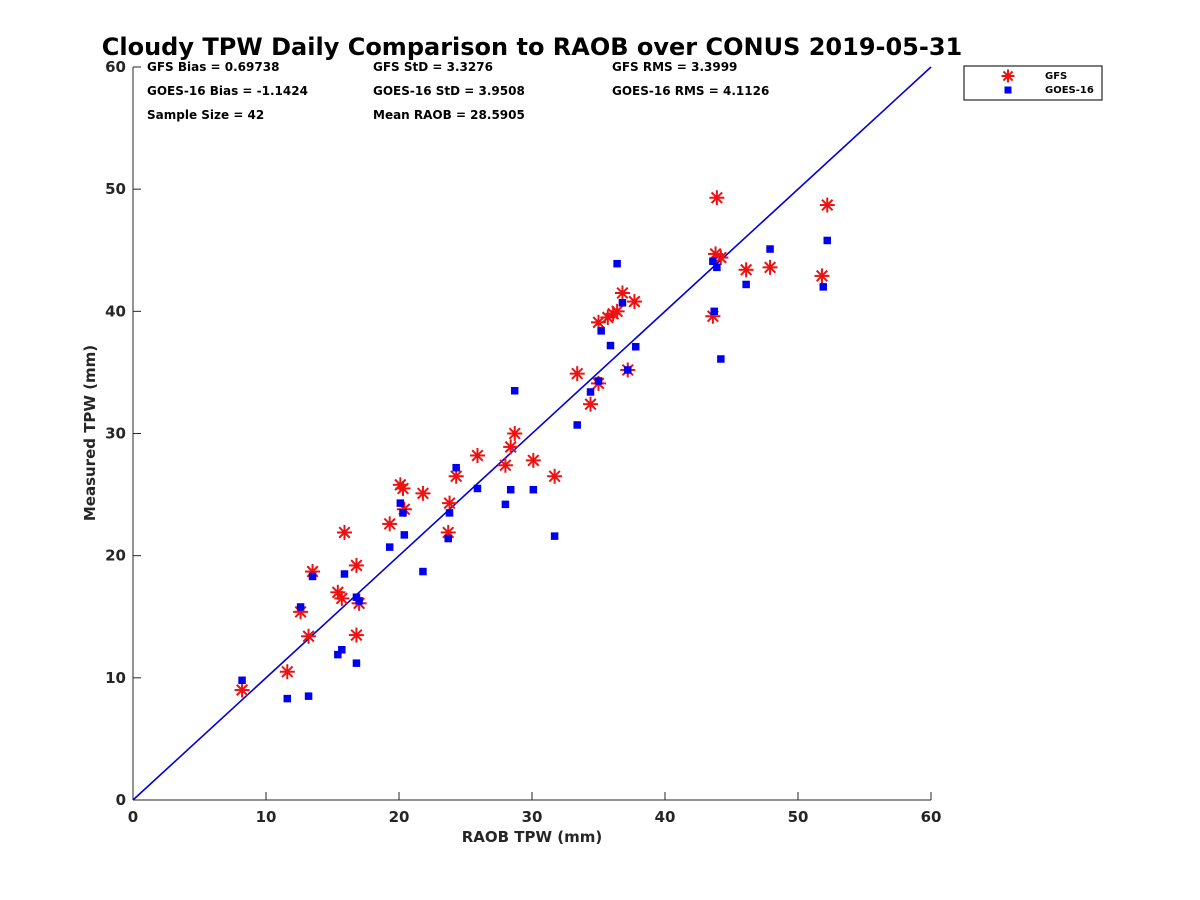 This screenshot has width=1200, height=900. What do you see at coordinates (227, 91) in the screenshot?
I see `stat-text: GOES-16 Bias = -1.1424` at bounding box center [227, 91].